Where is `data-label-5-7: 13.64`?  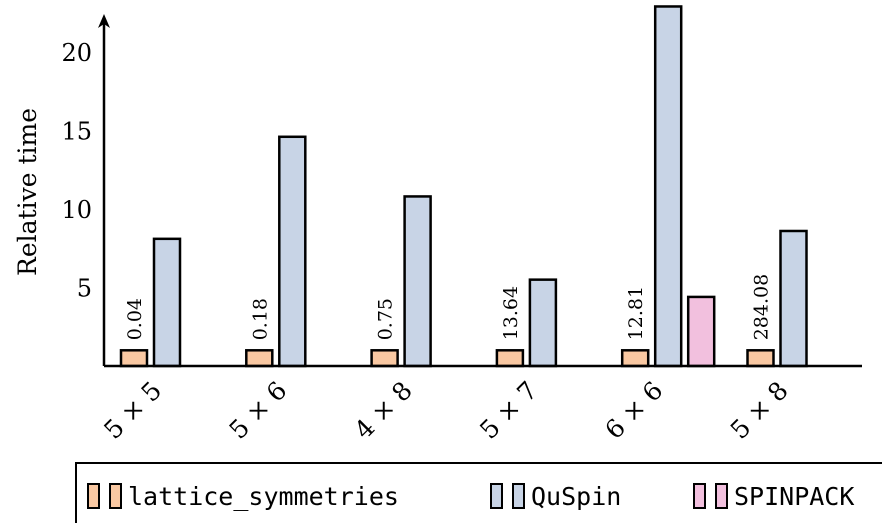 data-label-5-7: 13.64 is located at coordinates (511, 313).